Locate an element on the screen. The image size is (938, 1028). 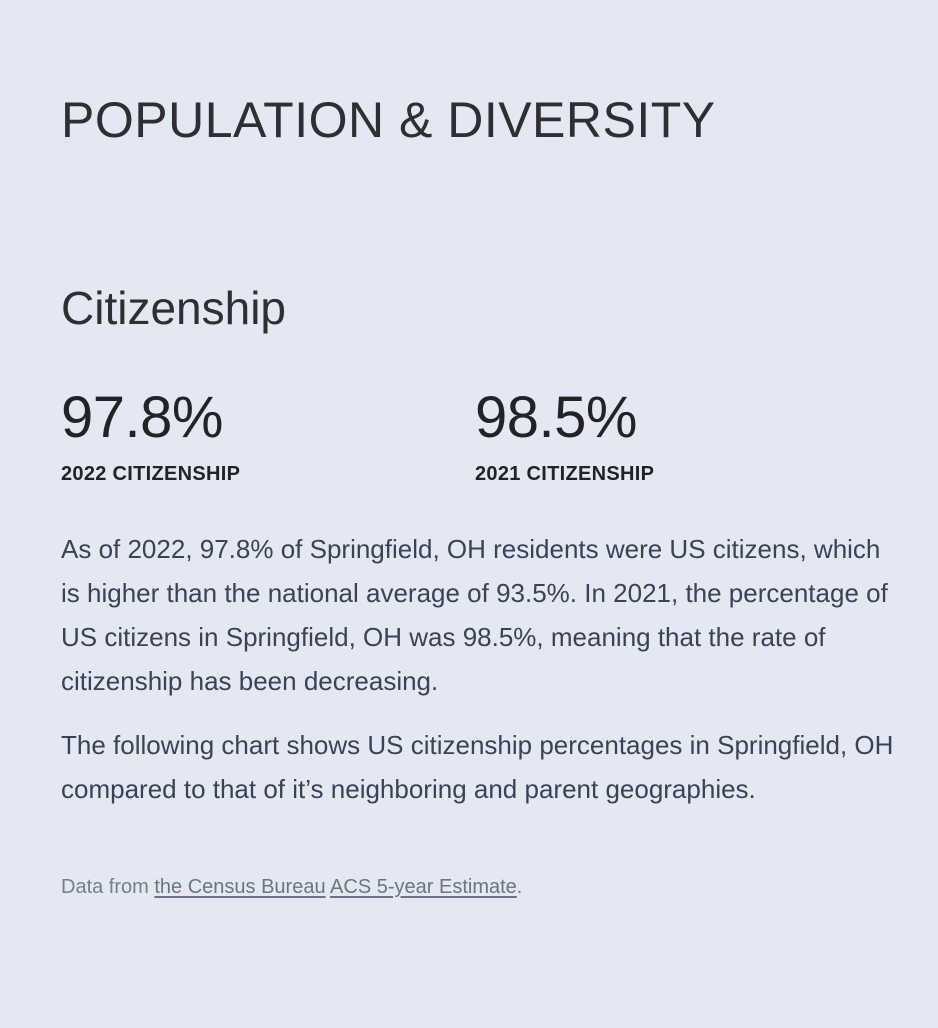
source-suffix: . is located at coordinates (519, 887).